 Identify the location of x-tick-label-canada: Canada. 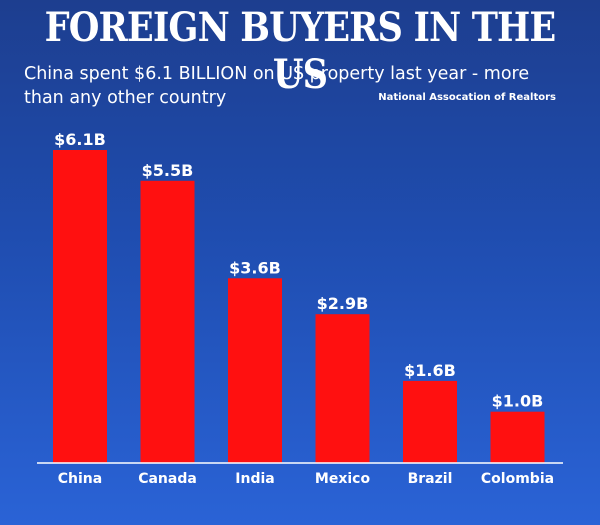
(167, 479).